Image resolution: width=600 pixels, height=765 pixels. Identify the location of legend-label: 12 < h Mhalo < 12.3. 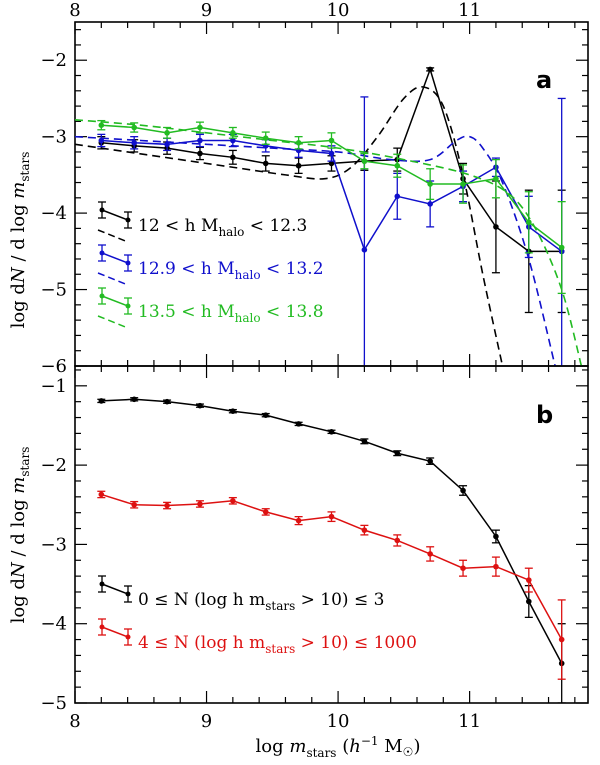
(222, 227).